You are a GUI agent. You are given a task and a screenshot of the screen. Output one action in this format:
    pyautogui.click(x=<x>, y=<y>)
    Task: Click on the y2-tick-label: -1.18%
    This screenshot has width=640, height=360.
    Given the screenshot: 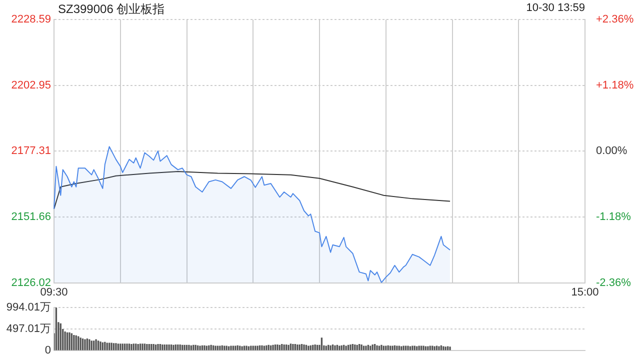 What is the action you would take?
    pyautogui.click(x=614, y=217)
    